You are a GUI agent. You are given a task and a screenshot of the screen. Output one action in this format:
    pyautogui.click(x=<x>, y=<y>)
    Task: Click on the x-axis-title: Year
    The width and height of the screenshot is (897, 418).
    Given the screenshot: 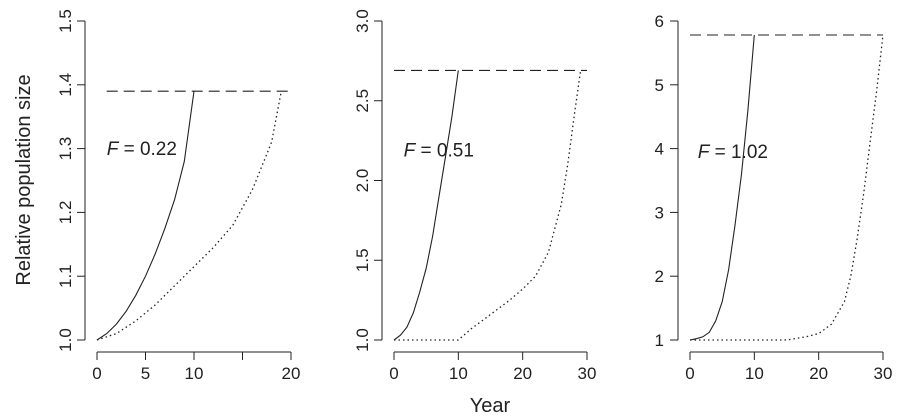 What is the action you would take?
    pyautogui.click(x=490, y=406)
    